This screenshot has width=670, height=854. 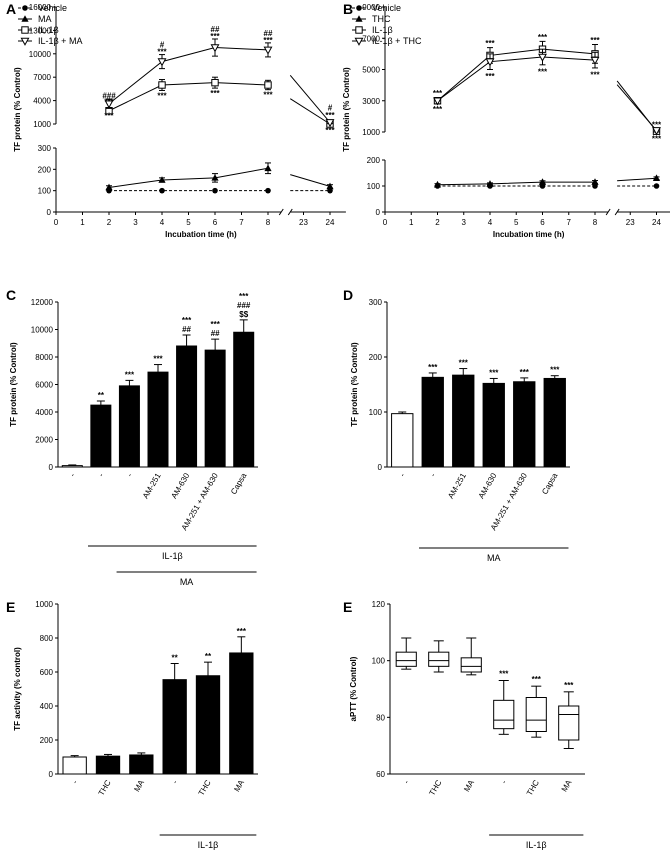 I want to click on panel-B-legend-vehicle-swatch-marker, so click(x=359, y=8).